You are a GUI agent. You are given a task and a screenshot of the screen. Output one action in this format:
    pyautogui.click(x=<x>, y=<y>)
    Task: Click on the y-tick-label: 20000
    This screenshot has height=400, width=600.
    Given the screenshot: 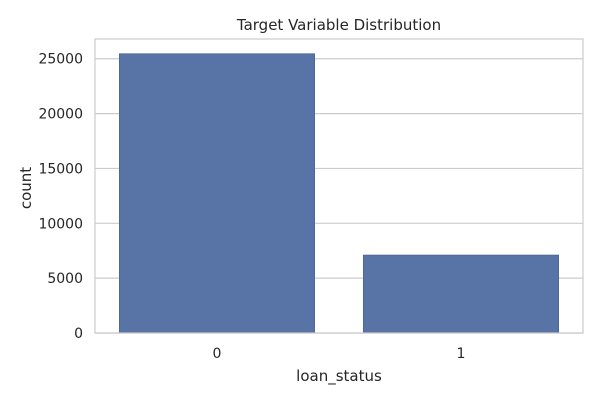 What is the action you would take?
    pyautogui.click(x=60, y=115)
    